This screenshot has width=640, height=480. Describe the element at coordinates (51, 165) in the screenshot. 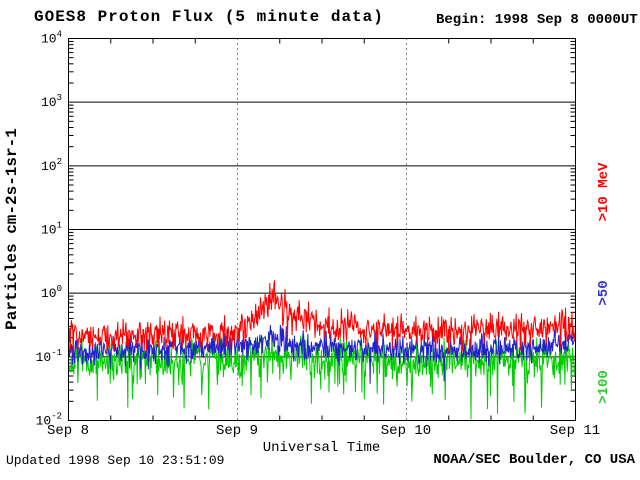

I see `y-tick-label: 10²` at that location.